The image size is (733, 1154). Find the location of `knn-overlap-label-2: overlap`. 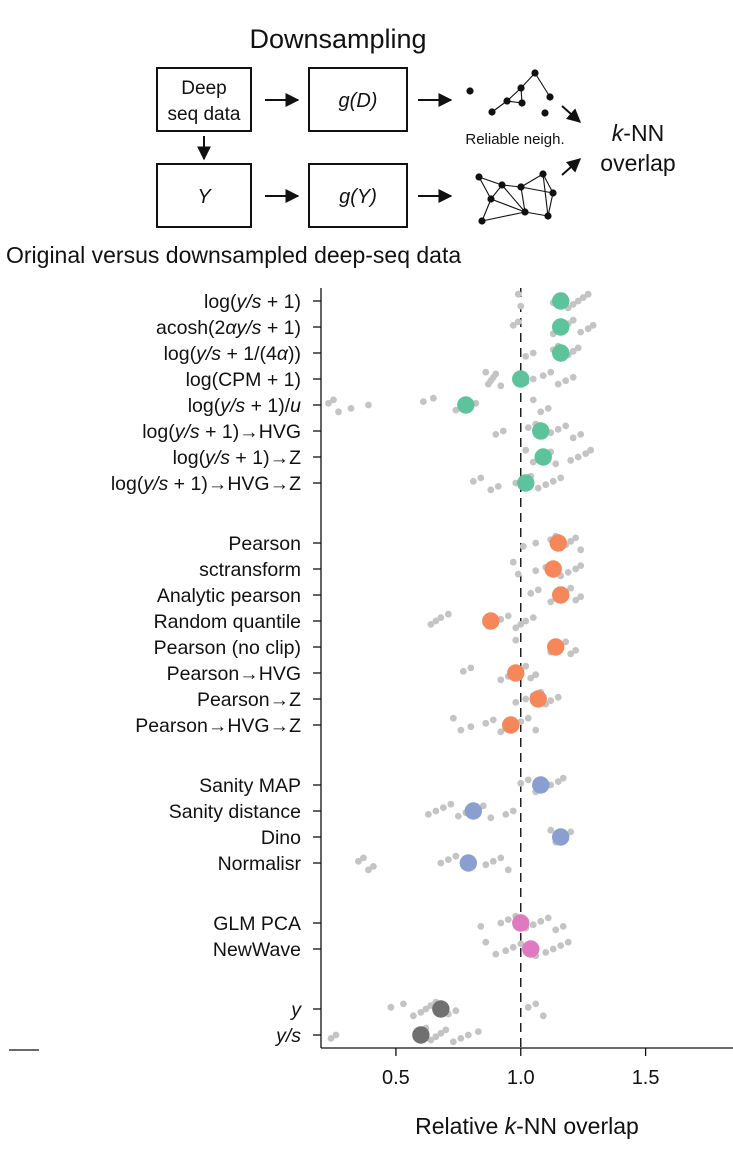

knn-overlap-label-2: overlap is located at coordinates (637, 163).